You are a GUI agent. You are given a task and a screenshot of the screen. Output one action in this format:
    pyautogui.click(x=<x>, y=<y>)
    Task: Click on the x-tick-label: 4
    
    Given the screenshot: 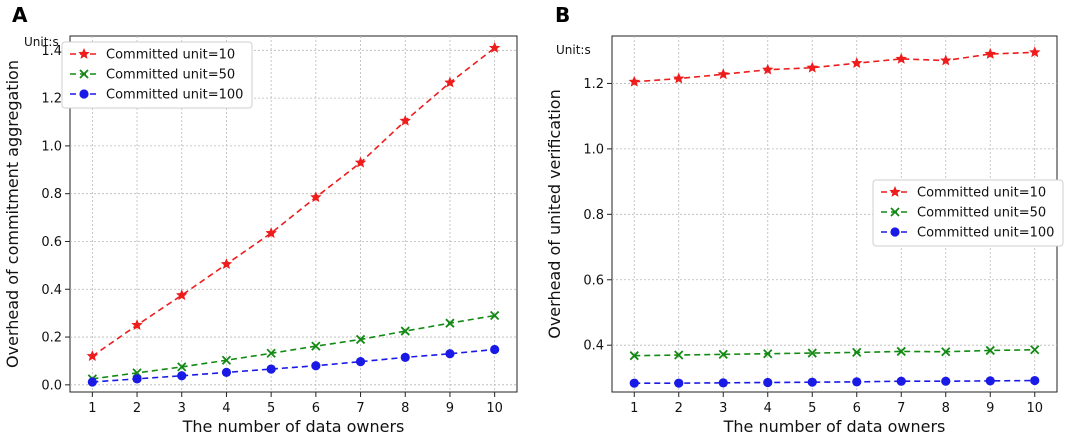 What is the action you would take?
    pyautogui.click(x=226, y=408)
    